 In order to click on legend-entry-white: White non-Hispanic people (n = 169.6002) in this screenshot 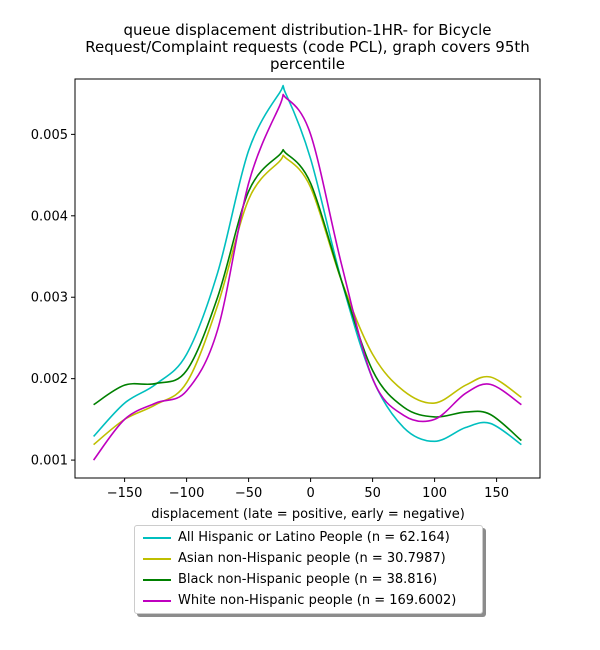, I will do `click(308, 601)`.